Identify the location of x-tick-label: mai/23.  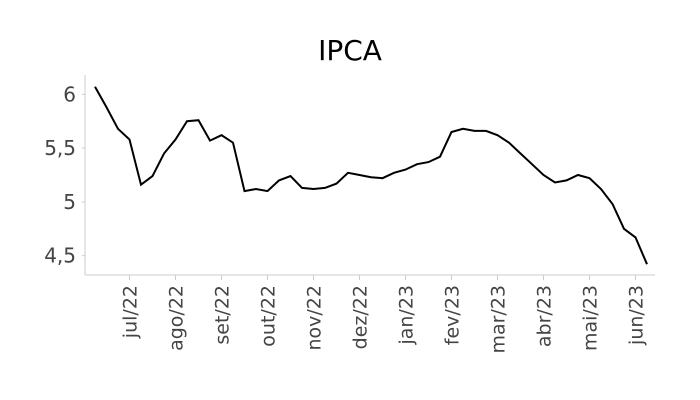
(591, 318).